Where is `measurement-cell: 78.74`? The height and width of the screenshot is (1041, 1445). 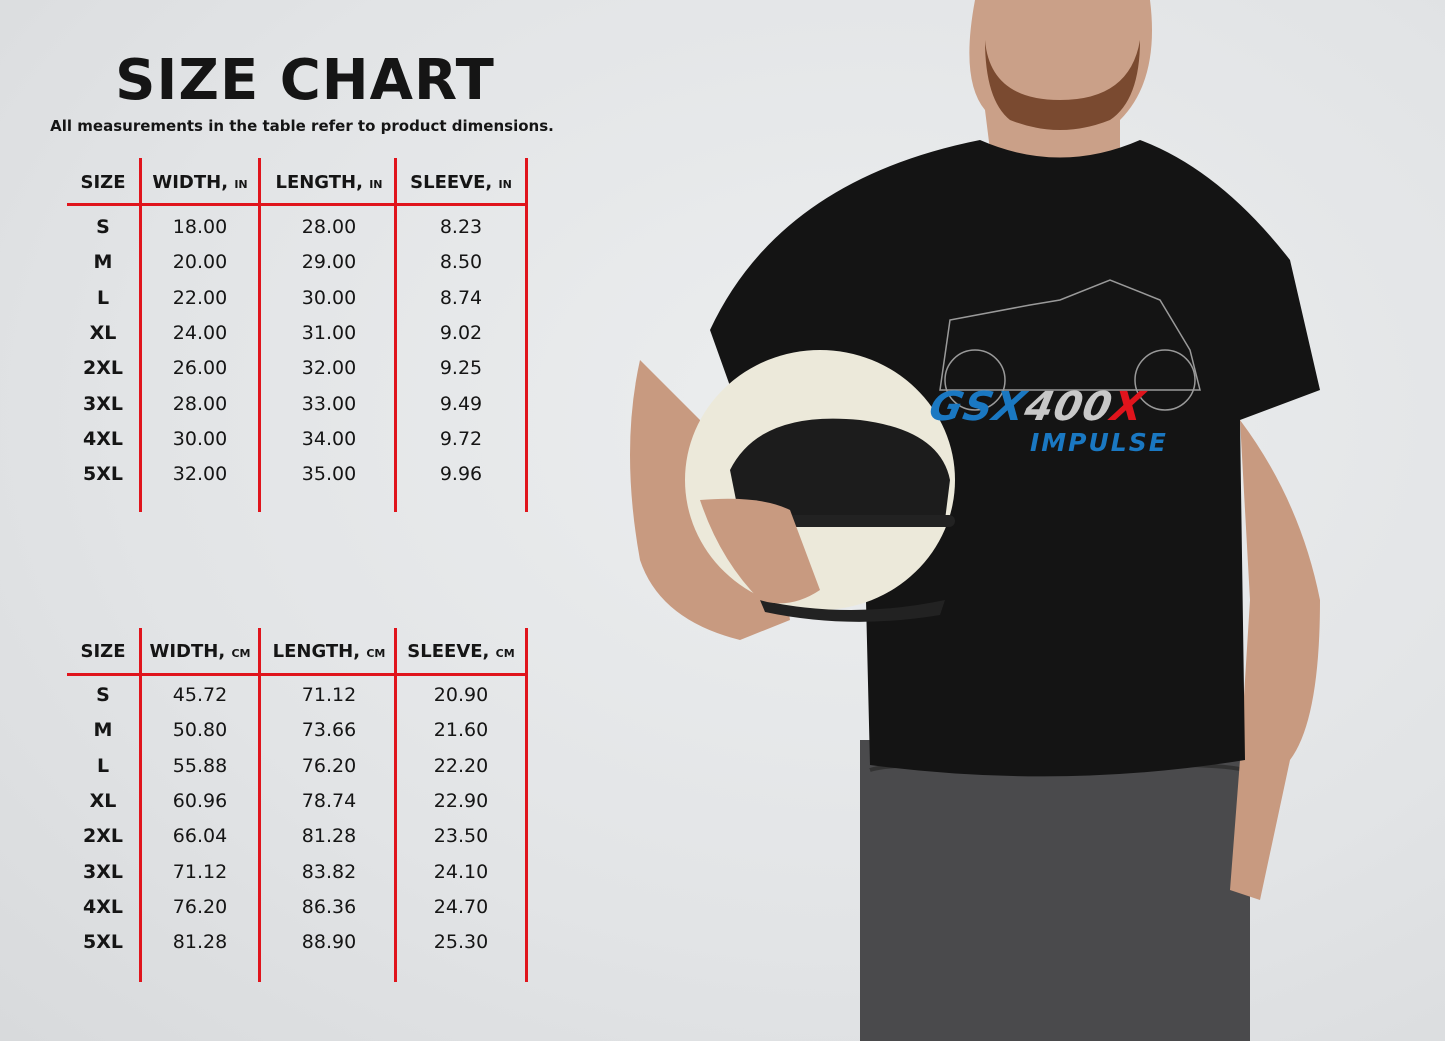 measurement-cell: 78.74 is located at coordinates (329, 800).